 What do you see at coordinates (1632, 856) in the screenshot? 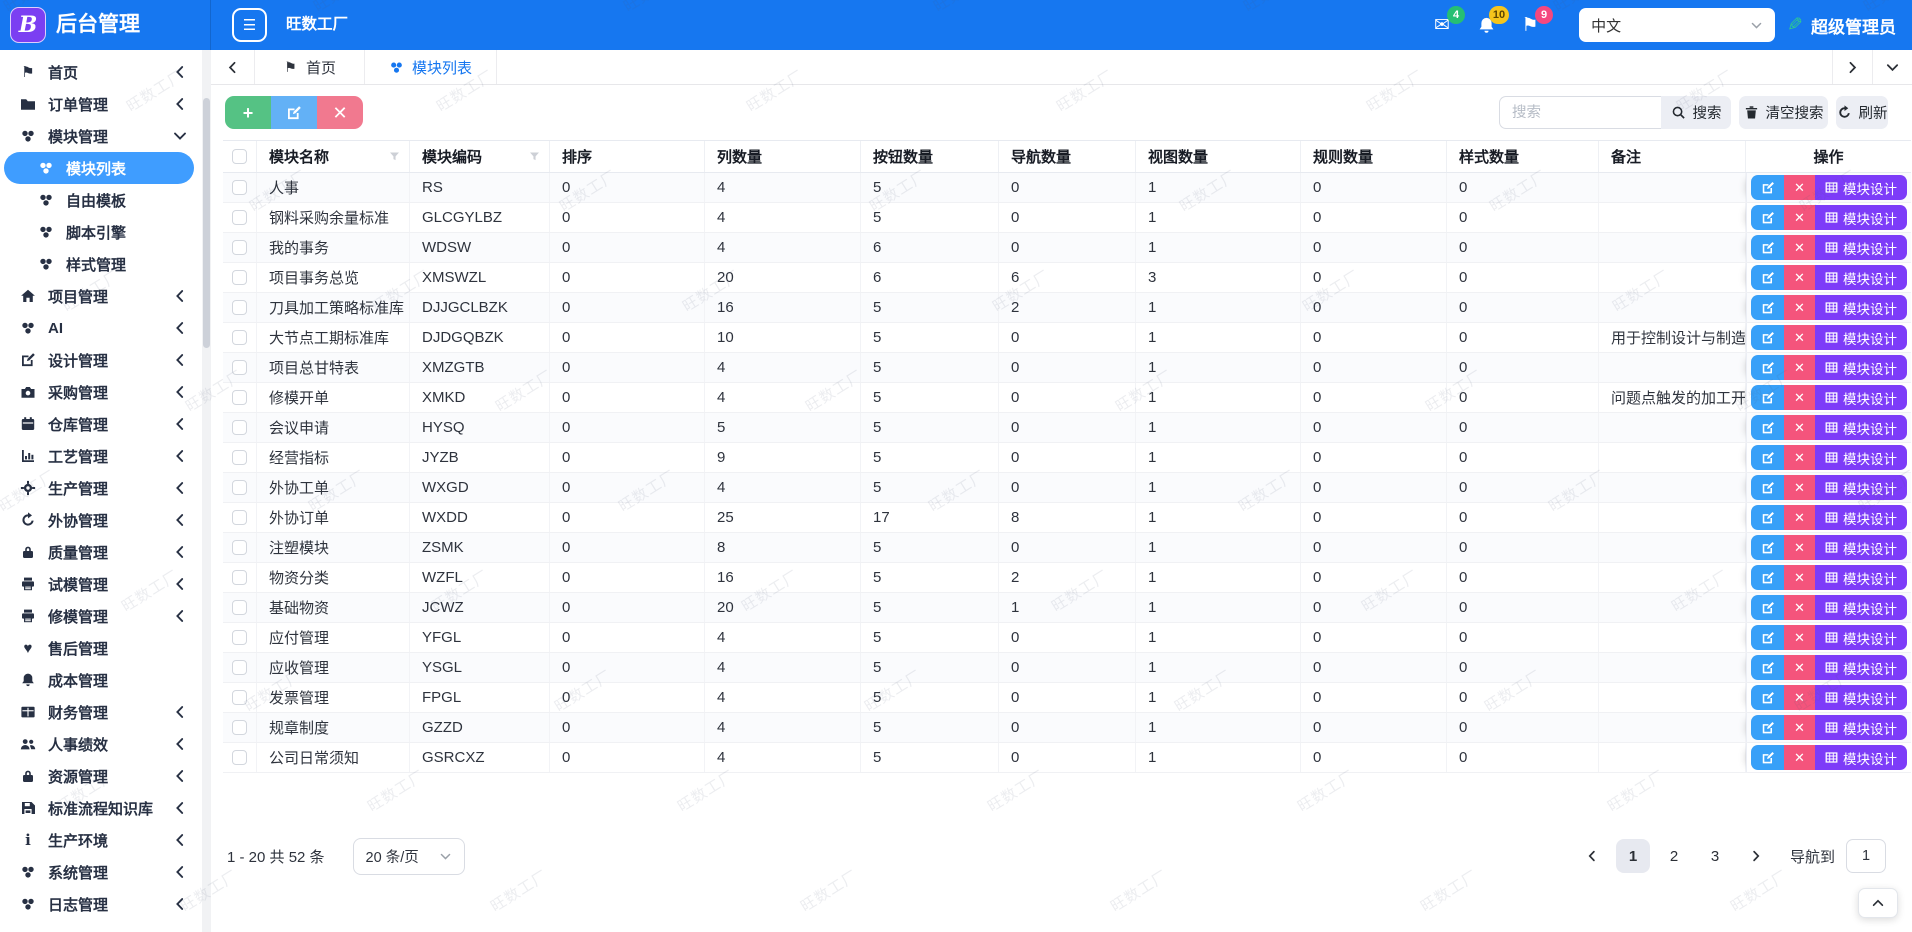
I see `page-button-1: 1` at bounding box center [1632, 856].